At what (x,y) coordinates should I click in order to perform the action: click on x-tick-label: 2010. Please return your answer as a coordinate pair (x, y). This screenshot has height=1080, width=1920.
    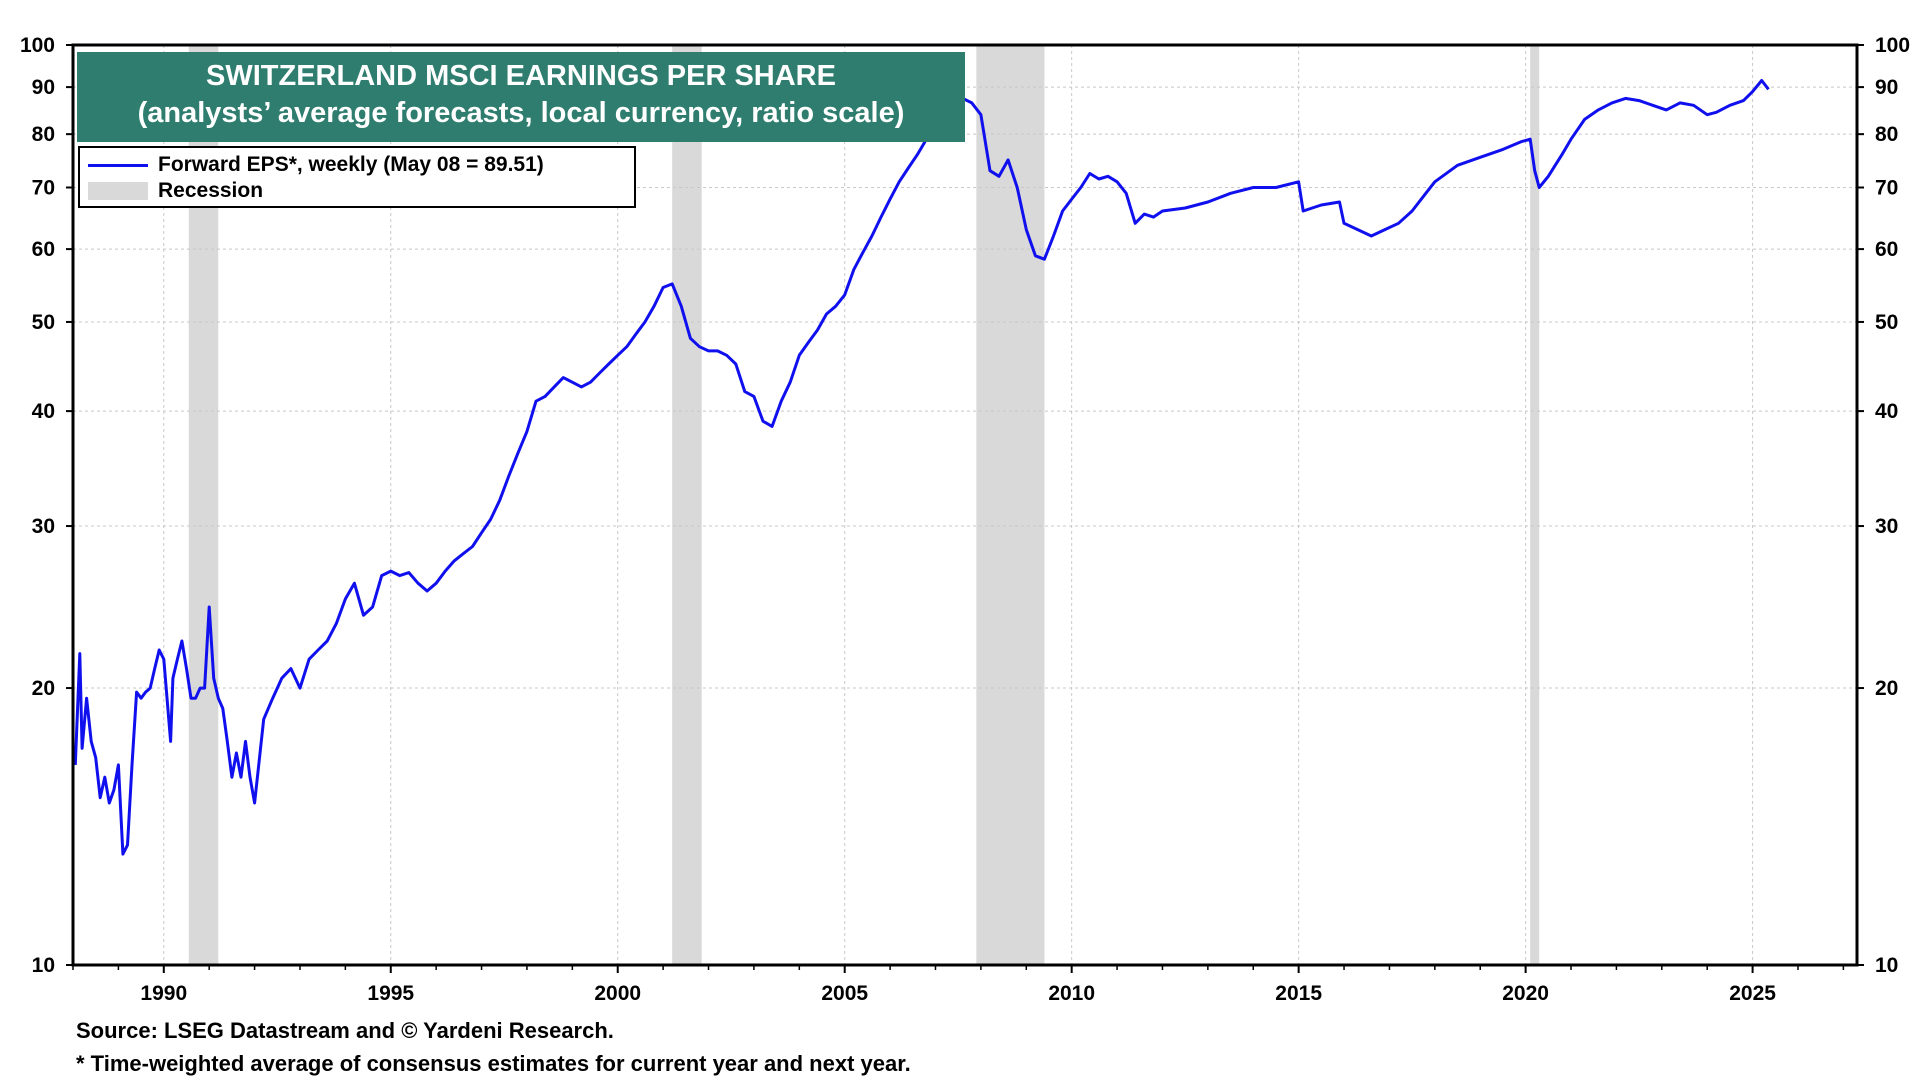
    Looking at the image, I should click on (1071, 993).